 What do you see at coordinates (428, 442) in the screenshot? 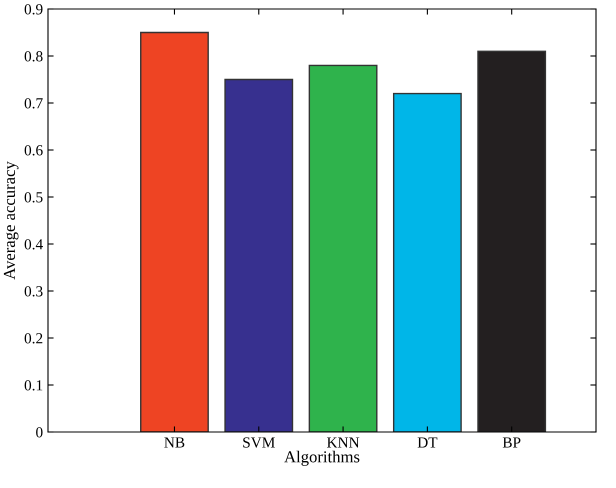
I see `x-tick-label: DT` at bounding box center [428, 442].